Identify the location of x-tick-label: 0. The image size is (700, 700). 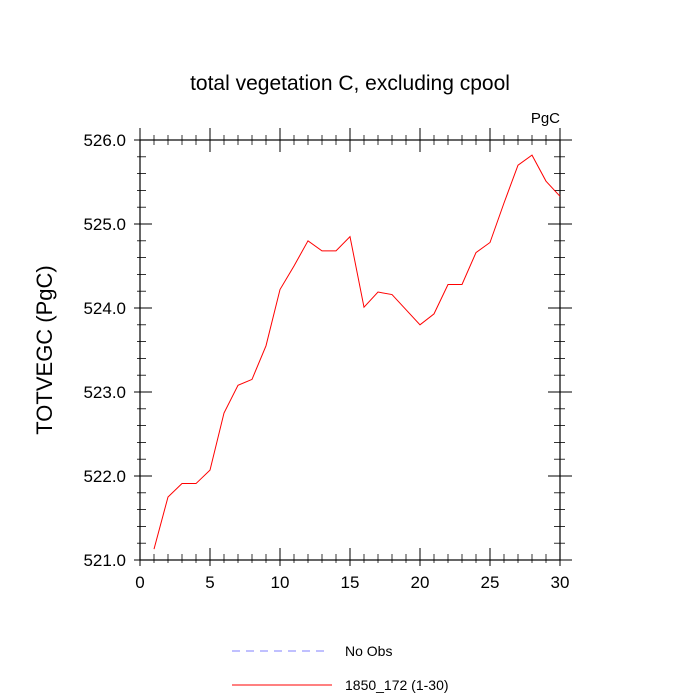
(139, 582).